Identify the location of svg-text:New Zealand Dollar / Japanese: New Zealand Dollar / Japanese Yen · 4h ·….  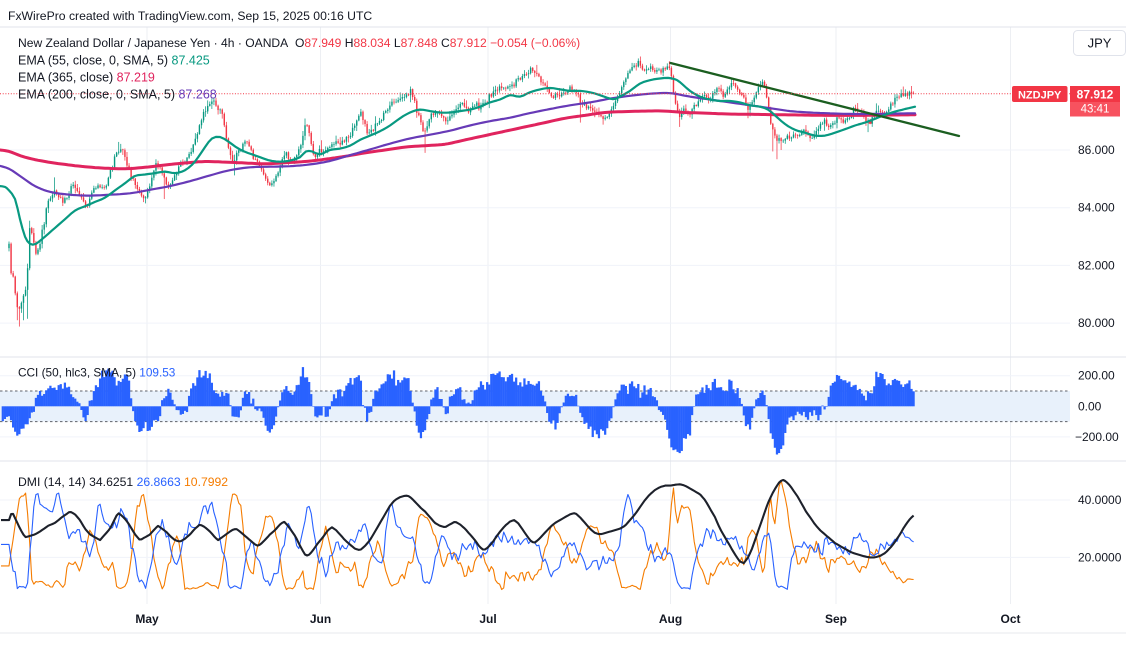
(299, 43).